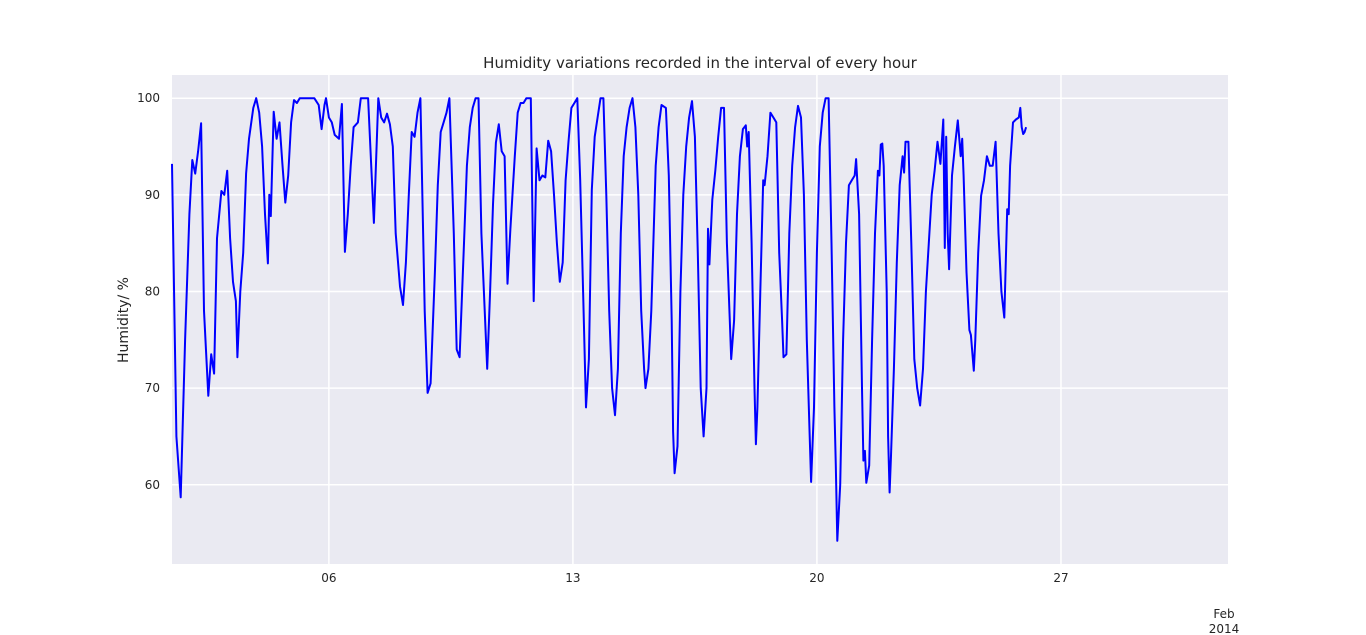 The height and width of the screenshot is (635, 1366). Describe the element at coordinates (148, 98) in the screenshot. I see `y-tick-label: 100` at that location.